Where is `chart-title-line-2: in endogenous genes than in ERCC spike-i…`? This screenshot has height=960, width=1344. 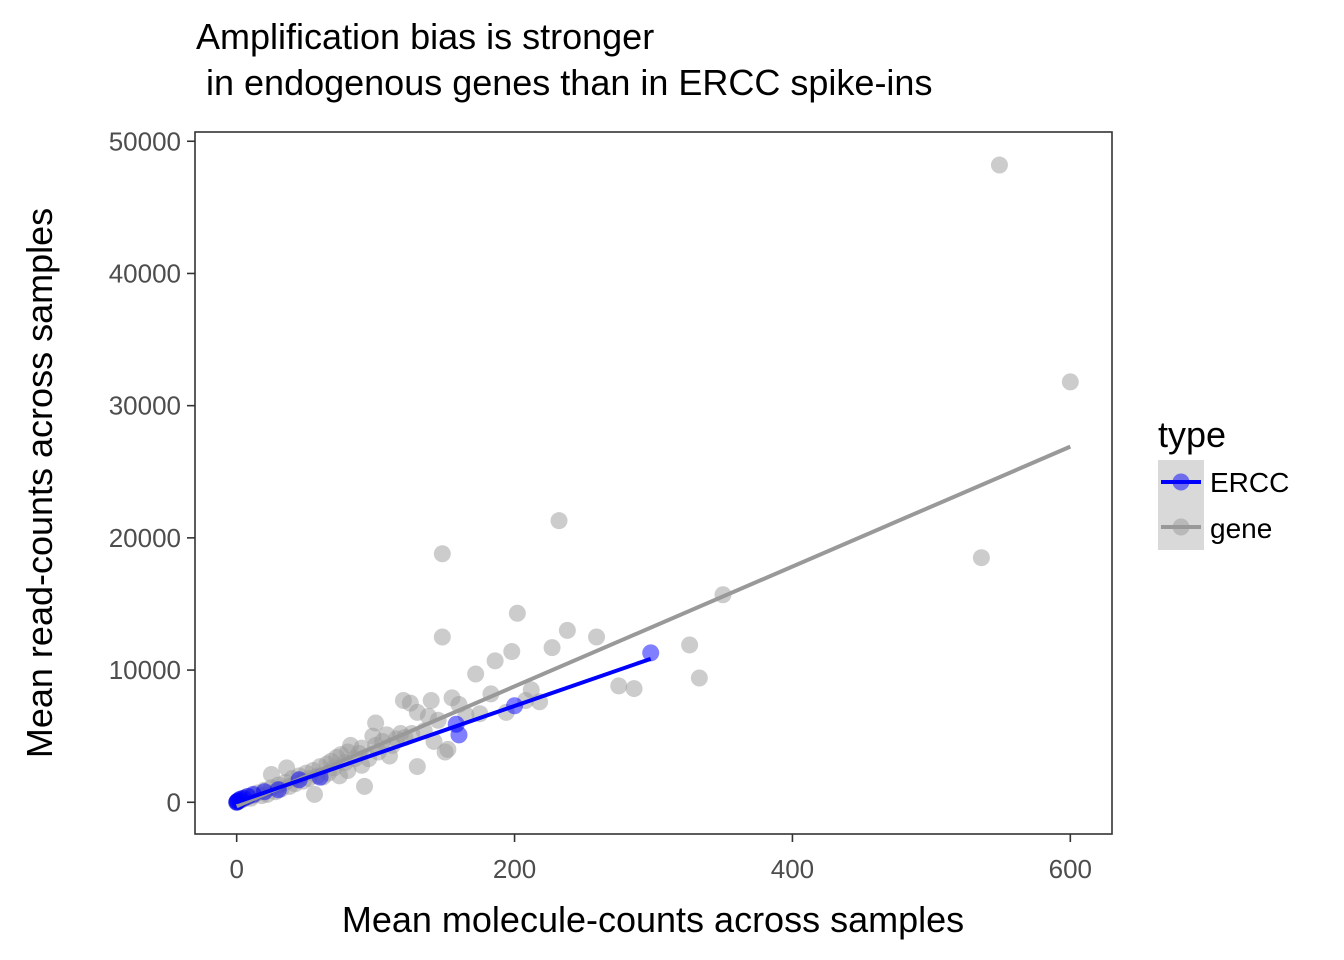
chart-title-line-2: in endogenous genes than in ERCC spike-i… is located at coordinates (564, 82).